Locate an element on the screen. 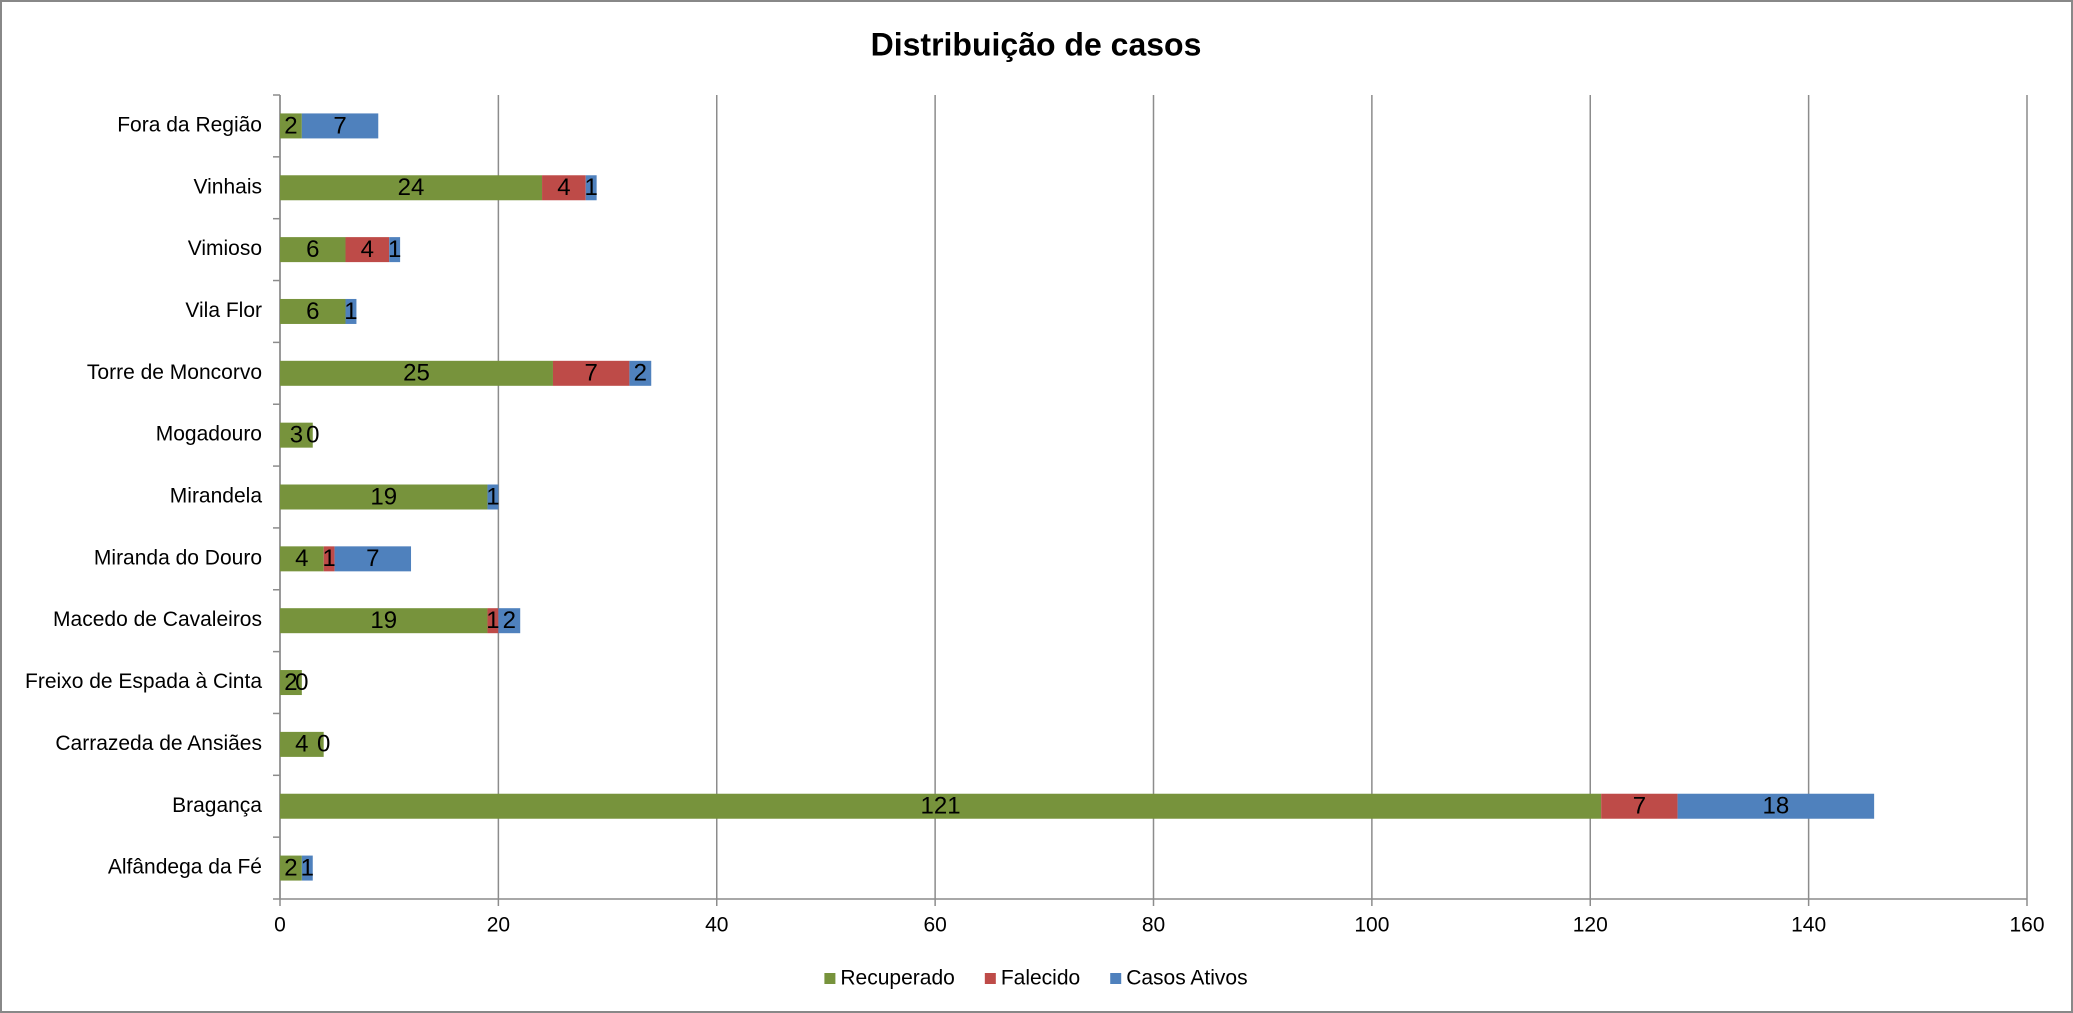  y-tick-label: Mogadouro is located at coordinates (209, 434).